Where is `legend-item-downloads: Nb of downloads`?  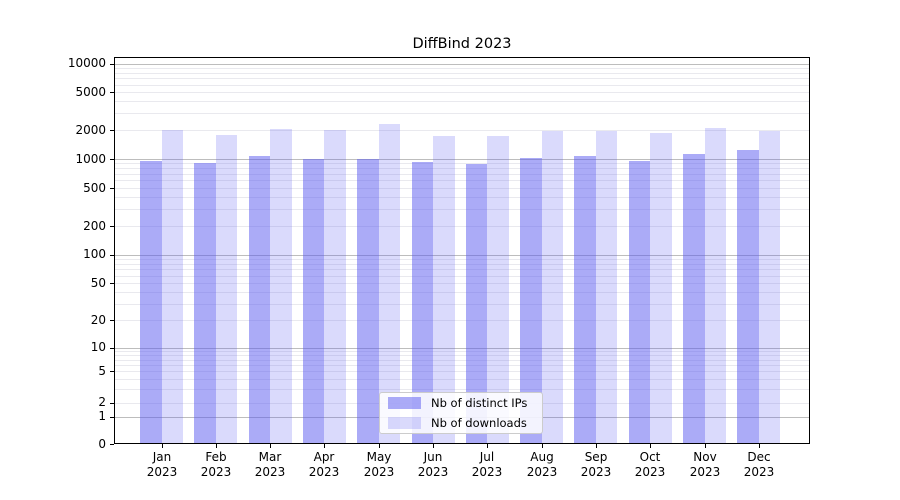 legend-item-downloads: Nb of downloads is located at coordinates (461, 423).